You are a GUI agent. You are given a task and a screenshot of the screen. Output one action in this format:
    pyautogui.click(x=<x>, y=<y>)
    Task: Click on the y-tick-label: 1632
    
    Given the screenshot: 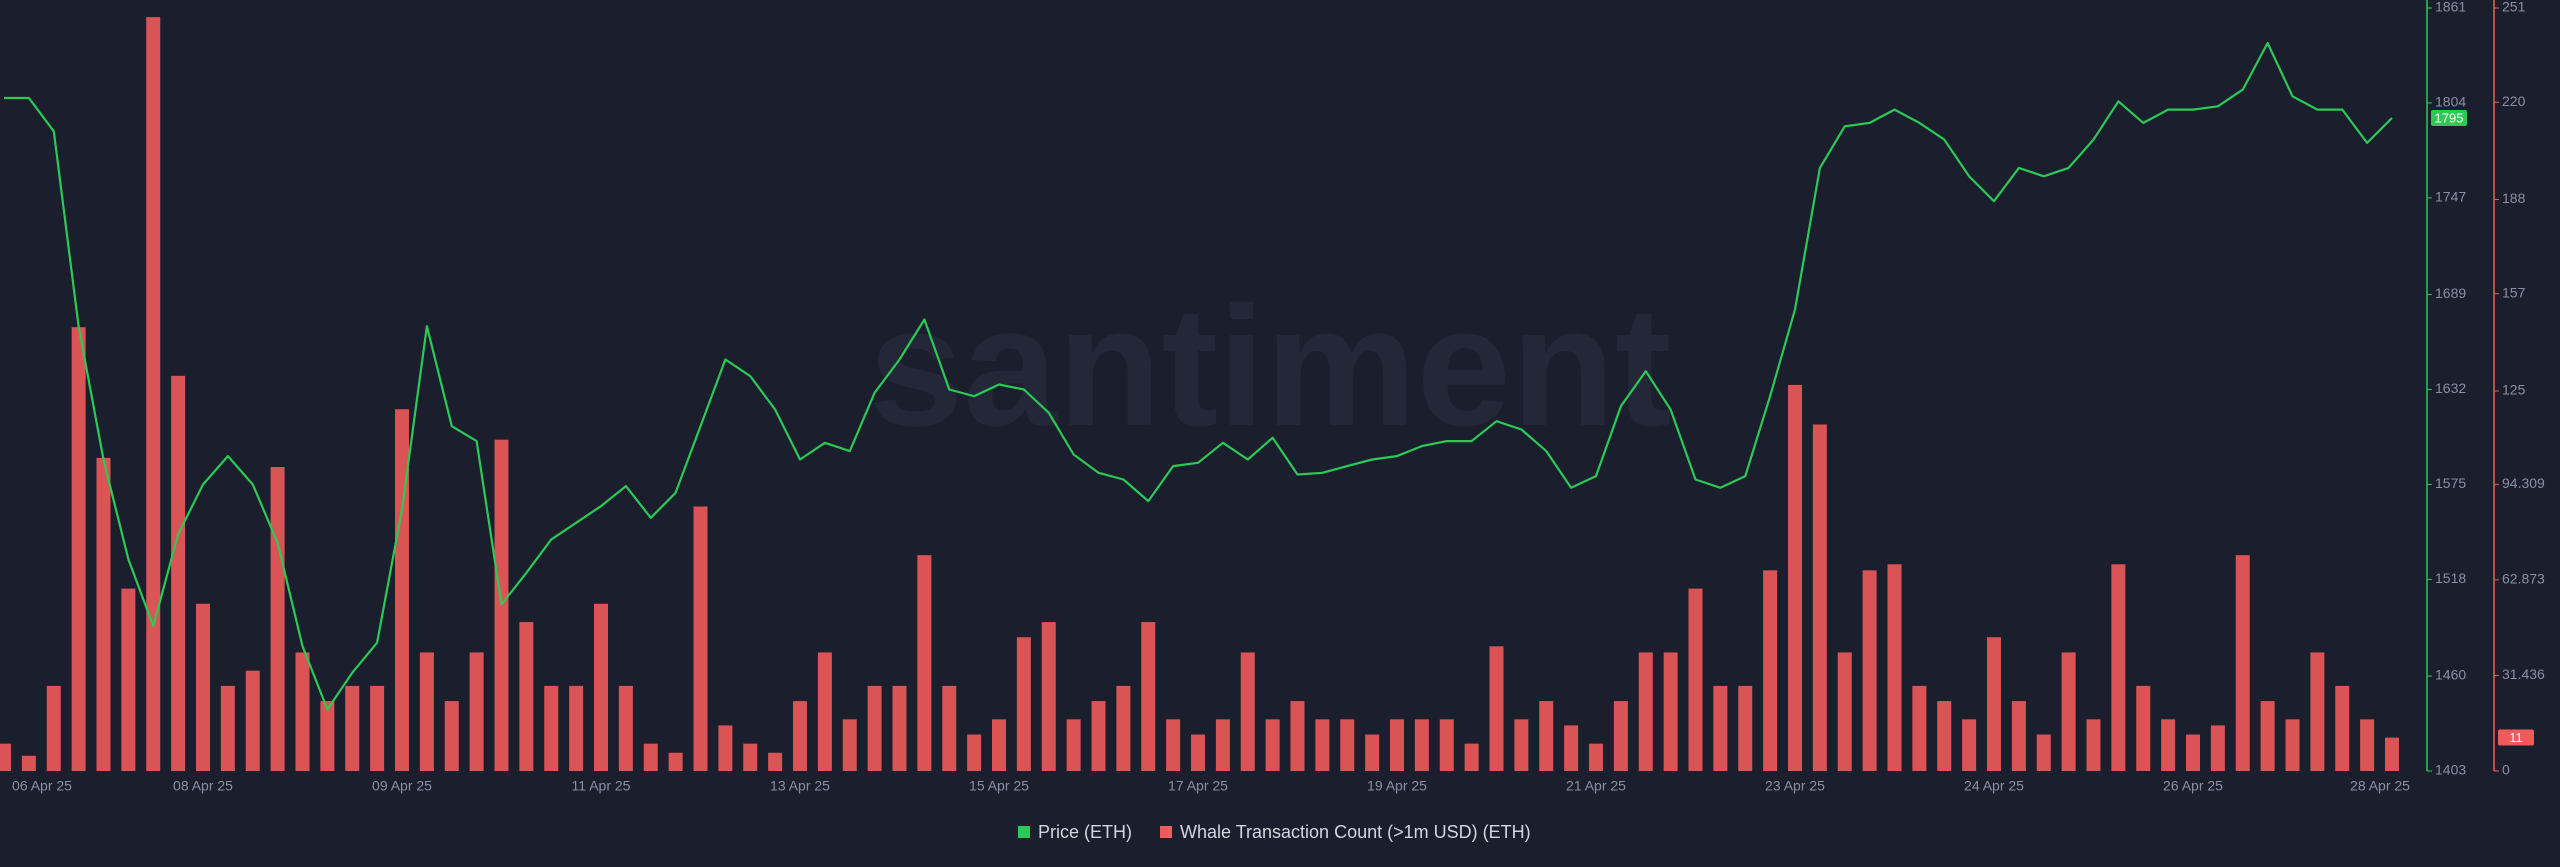 What is the action you would take?
    pyautogui.click(x=2450, y=388)
    